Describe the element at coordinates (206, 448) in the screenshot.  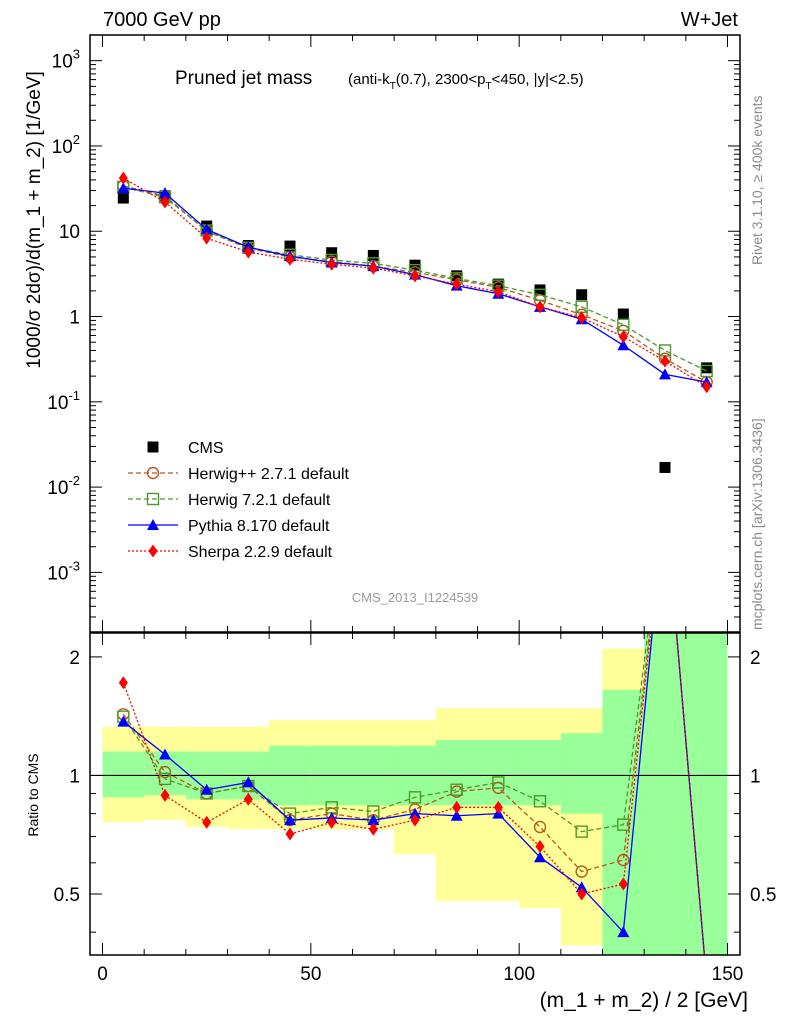
I see `legend-label: CMS` at that location.